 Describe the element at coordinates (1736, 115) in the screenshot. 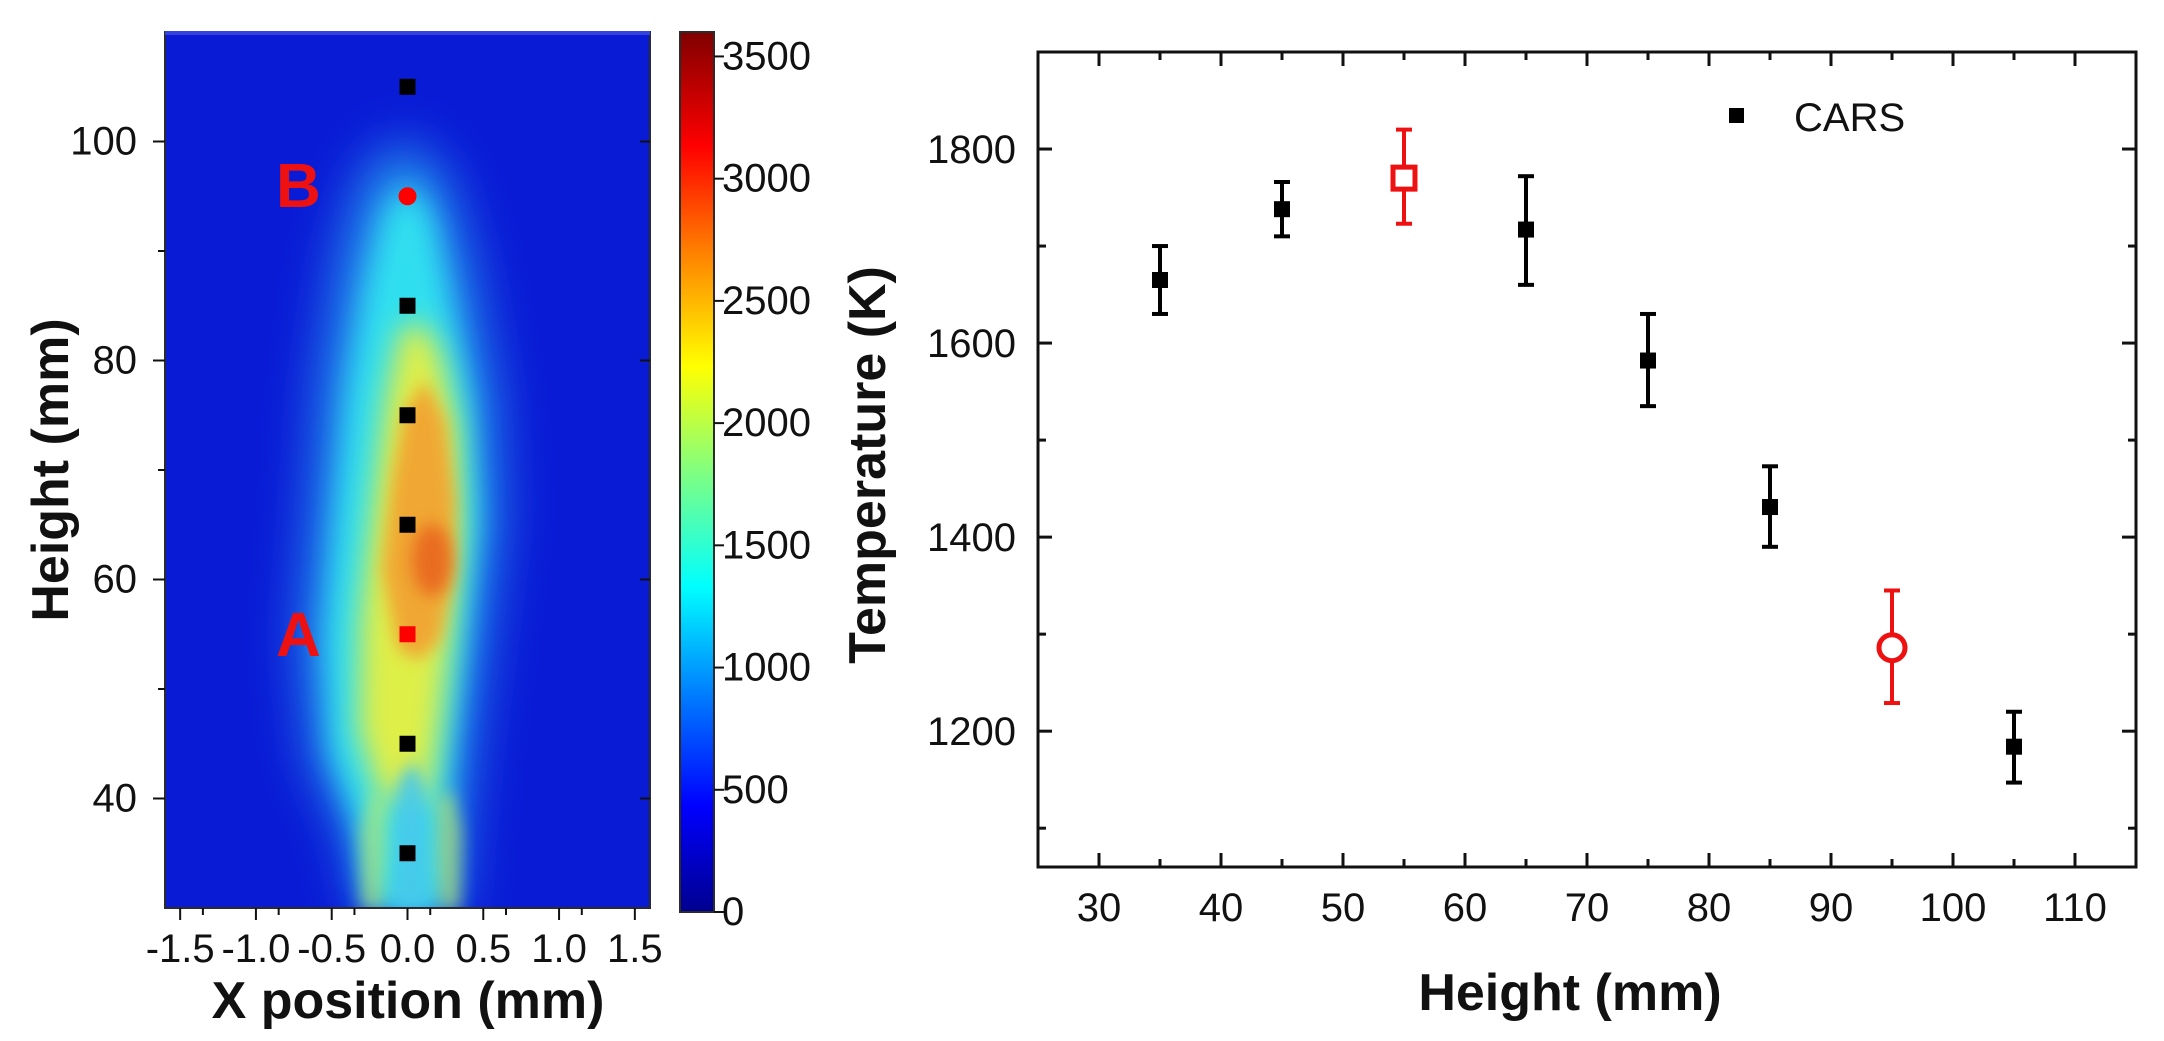

I see `legend-marker` at that location.